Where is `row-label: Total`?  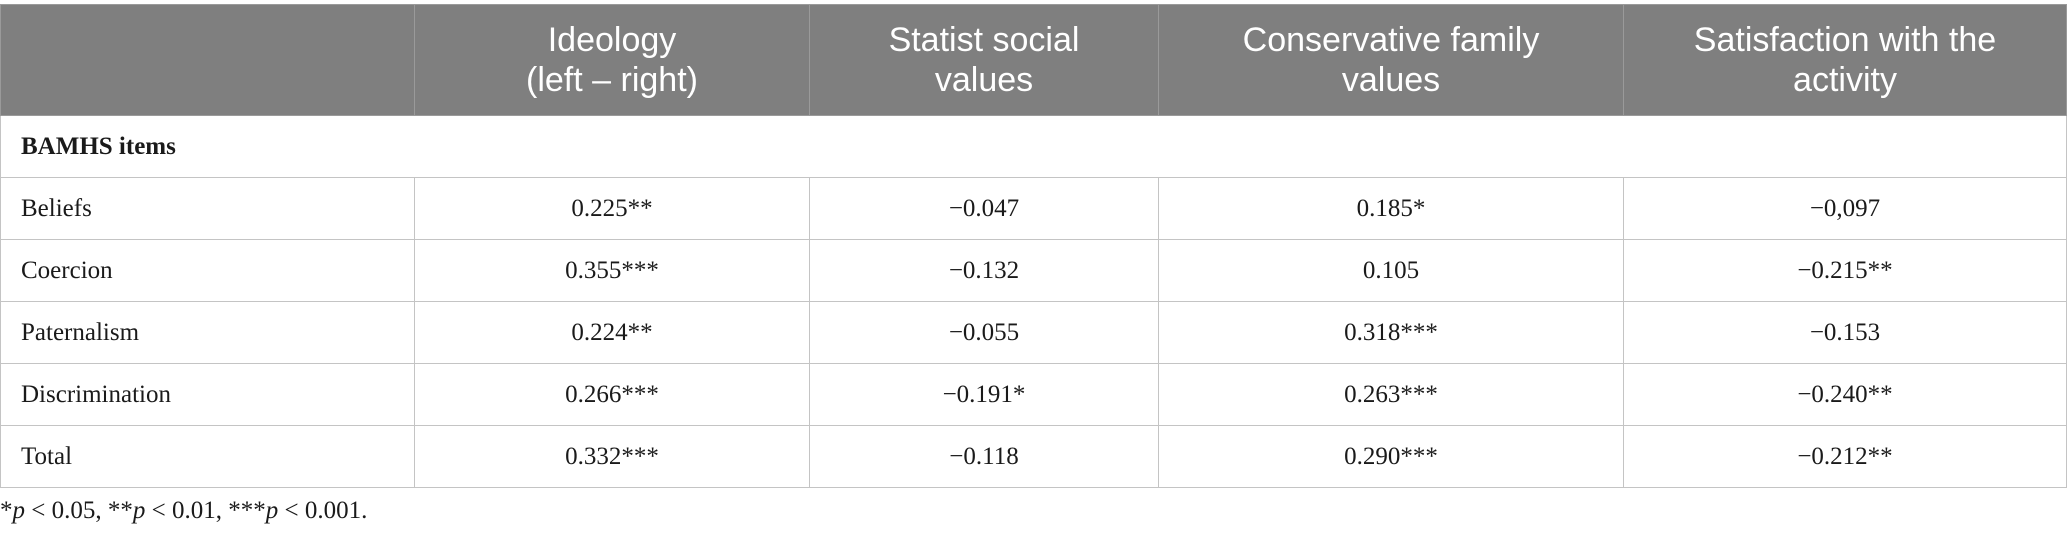
row-label: Total is located at coordinates (207, 456).